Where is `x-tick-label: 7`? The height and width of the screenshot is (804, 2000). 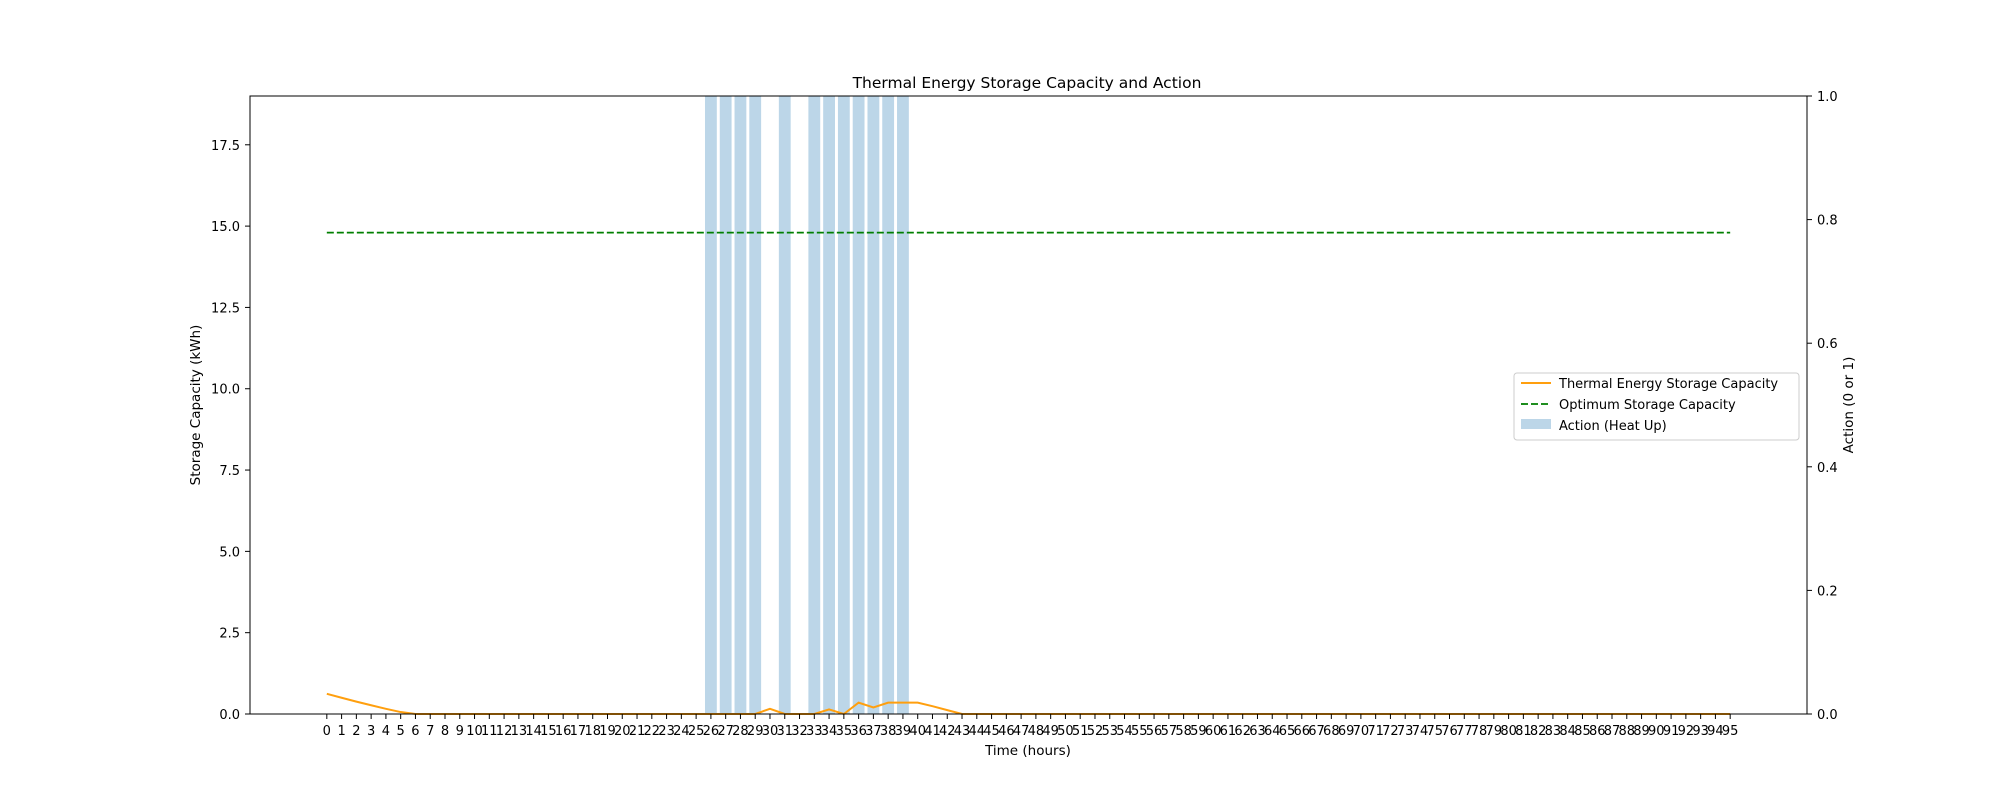 x-tick-label: 7 is located at coordinates (430, 731).